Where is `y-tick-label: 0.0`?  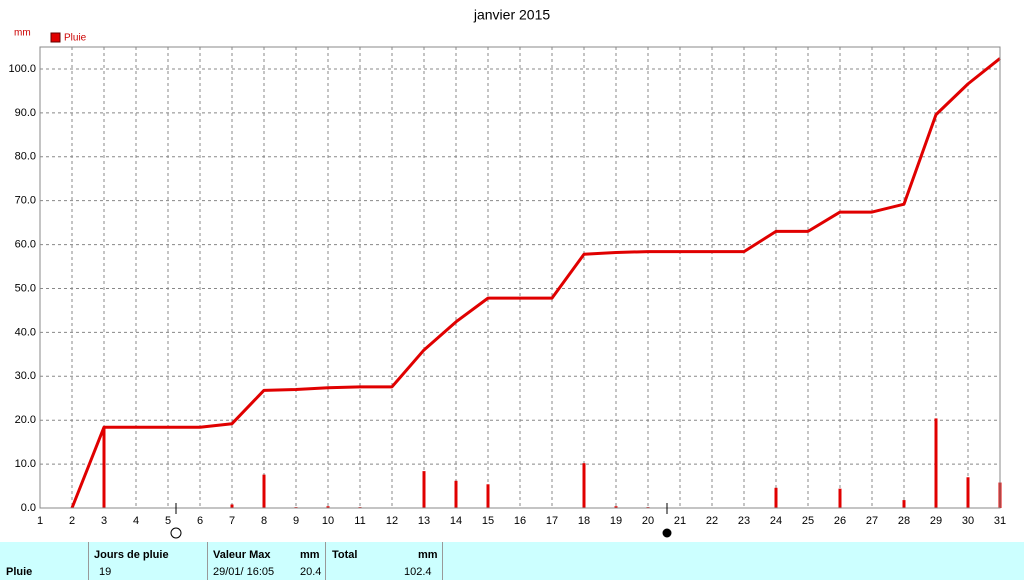
y-tick-label: 0.0 is located at coordinates (28, 508).